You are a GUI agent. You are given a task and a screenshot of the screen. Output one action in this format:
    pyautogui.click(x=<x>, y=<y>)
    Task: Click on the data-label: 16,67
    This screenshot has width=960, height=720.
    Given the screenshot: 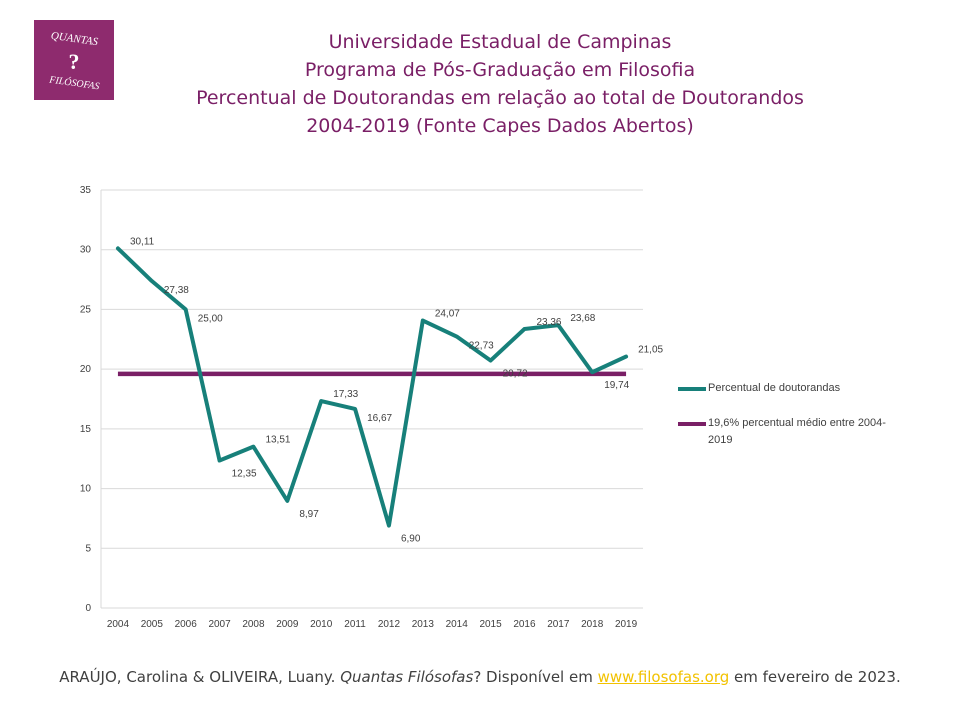 What is the action you would take?
    pyautogui.click(x=379, y=418)
    